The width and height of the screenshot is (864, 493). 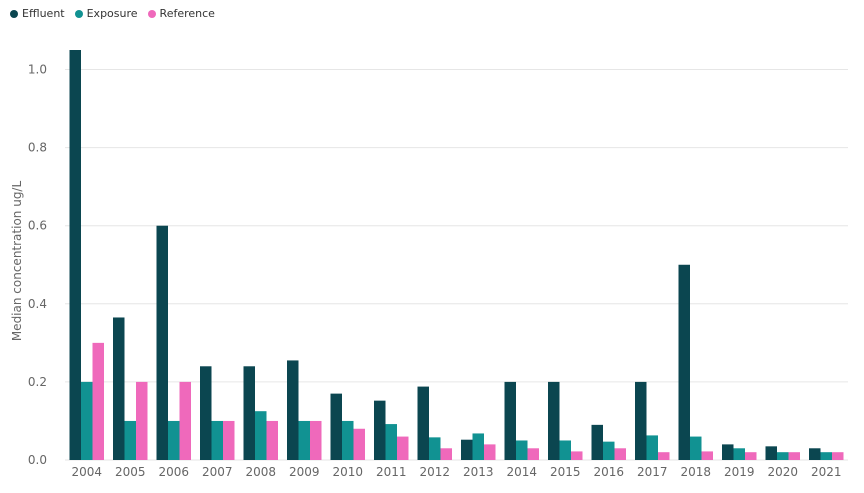 I want to click on y-tick-label: 0.2, so click(x=37, y=382).